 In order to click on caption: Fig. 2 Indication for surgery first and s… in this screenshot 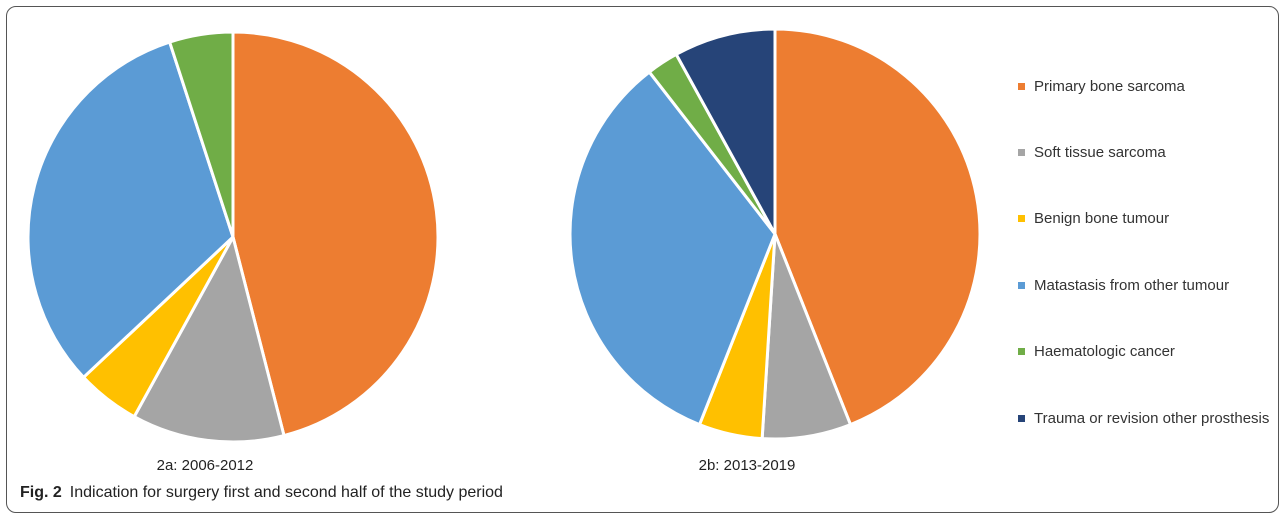, I will do `click(261, 493)`.